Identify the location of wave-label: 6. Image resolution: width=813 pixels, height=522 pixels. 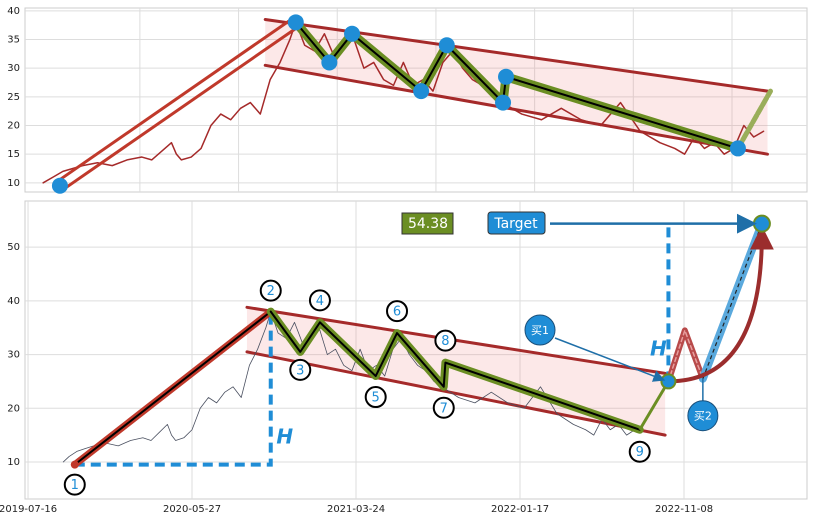
(397, 312).